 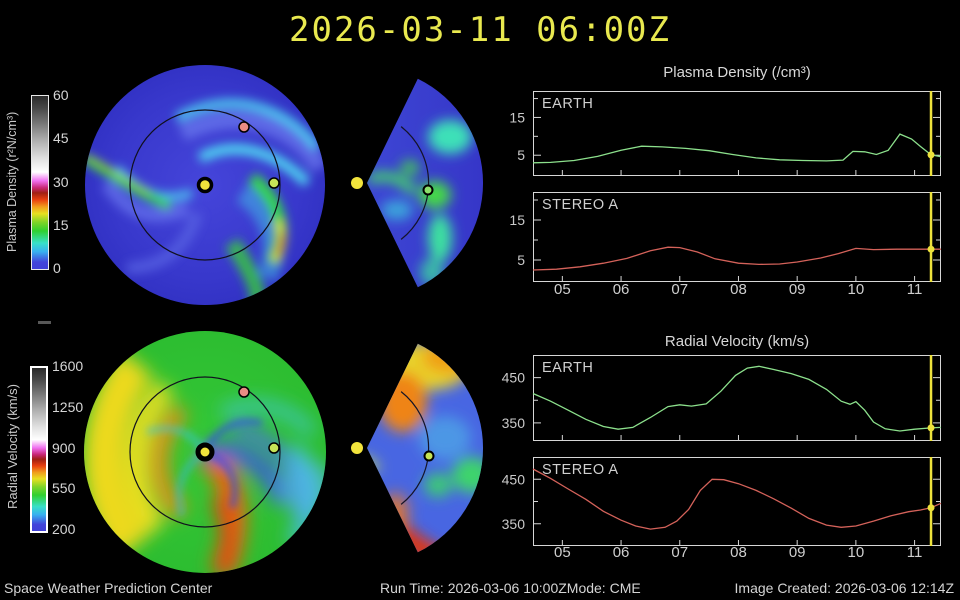 I want to click on velocity-cb-tick: 900, so click(x=64, y=448).